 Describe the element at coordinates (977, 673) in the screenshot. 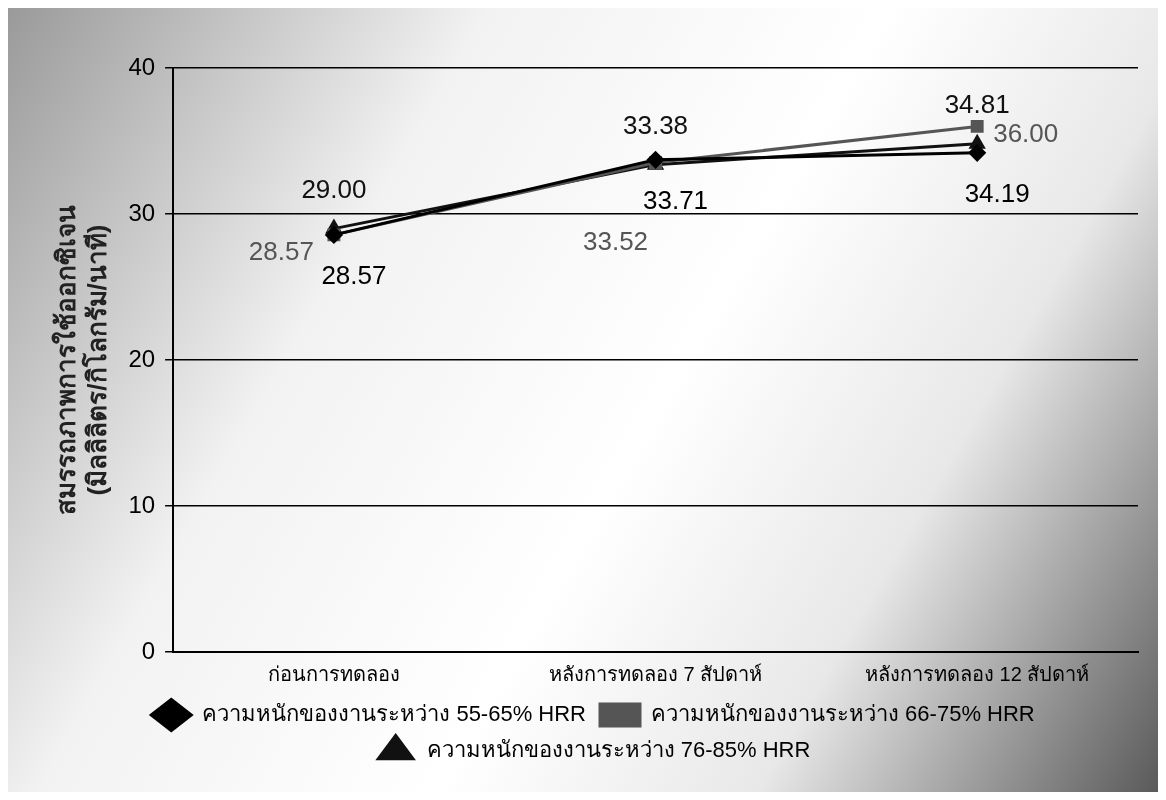

I see `x-tick-label: หลังการทดลอง 12 สัปดาห์` at that location.